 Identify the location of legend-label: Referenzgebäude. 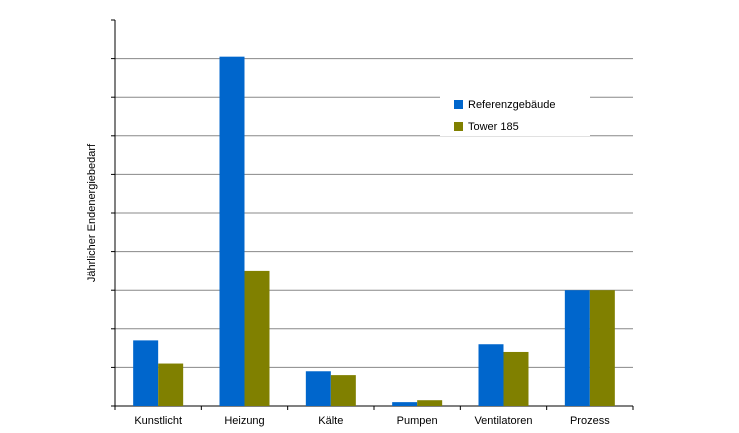
(511, 105).